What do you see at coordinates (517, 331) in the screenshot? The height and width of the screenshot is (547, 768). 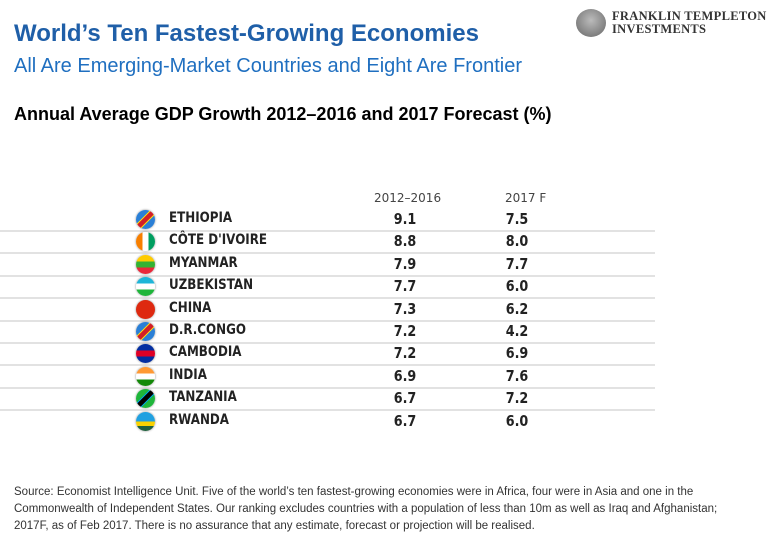 I see `value-2017f: 4.2` at bounding box center [517, 331].